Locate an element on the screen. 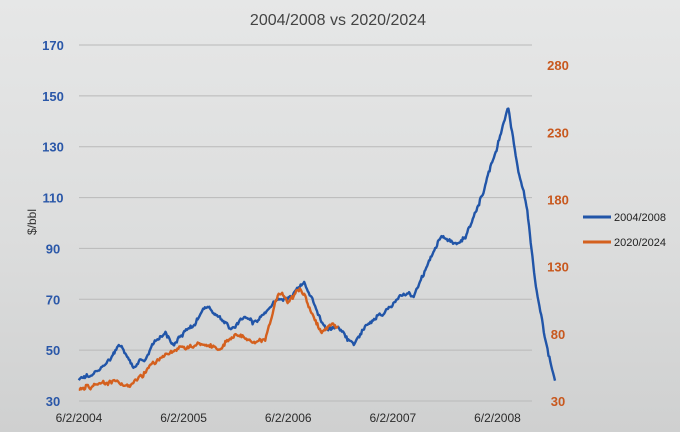 Image resolution: width=680 pixels, height=432 pixels. left-tick-label: 150 is located at coordinates (53, 96).